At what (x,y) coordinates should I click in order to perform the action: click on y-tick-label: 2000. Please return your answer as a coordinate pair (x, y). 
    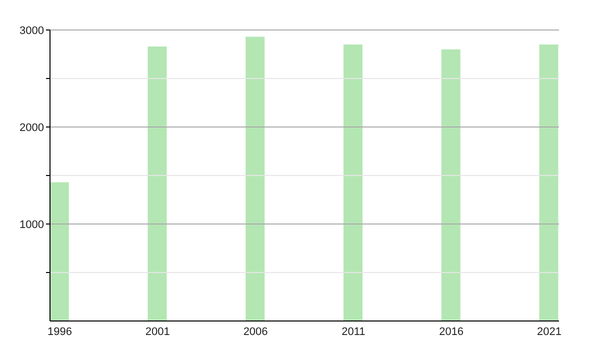
    Looking at the image, I should click on (32, 128).